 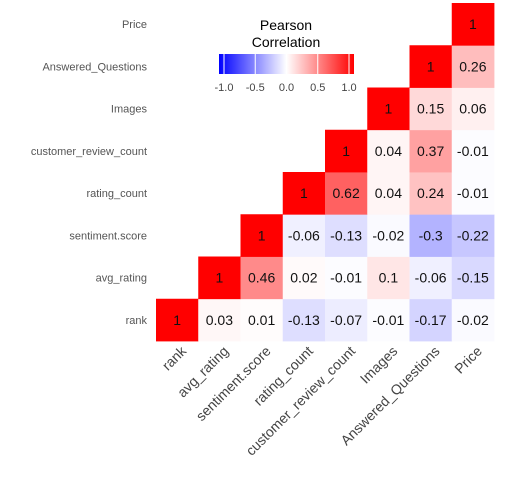 I want to click on heatmap-value-Images-avg_rating: 0.1, so click(x=389, y=278).